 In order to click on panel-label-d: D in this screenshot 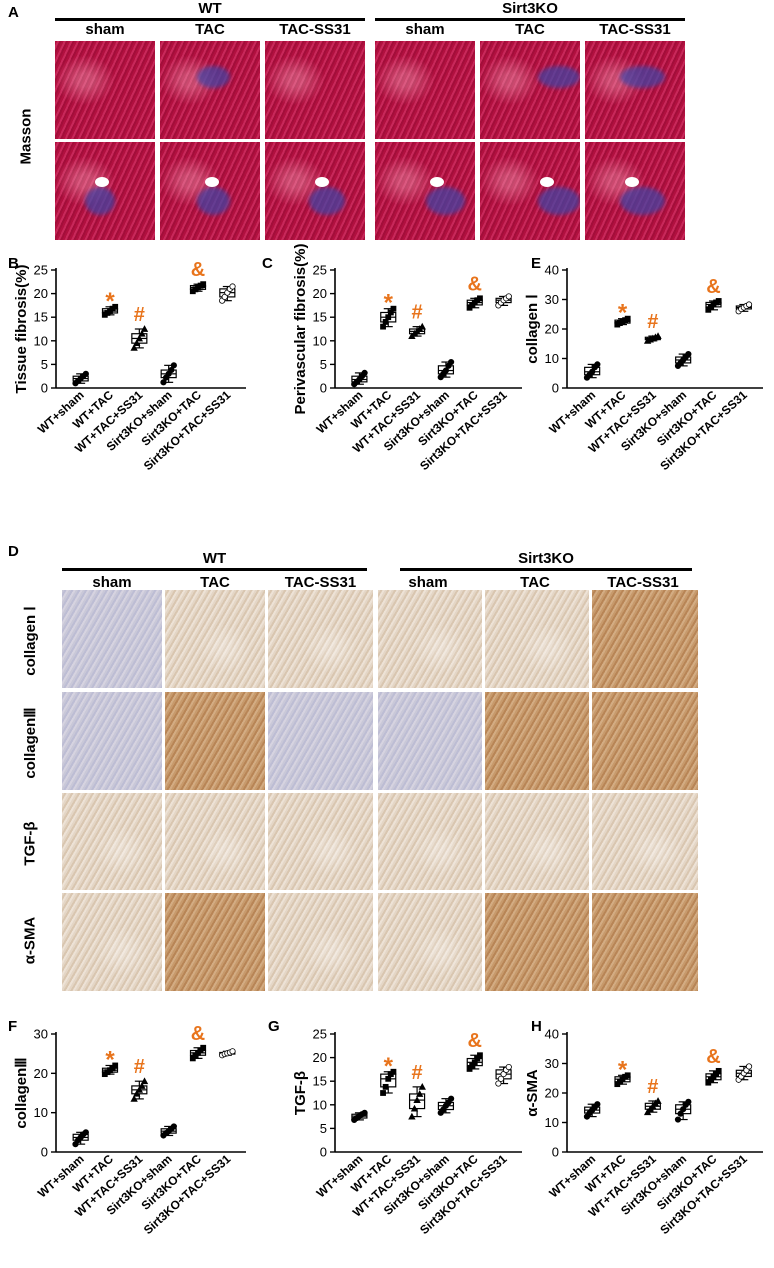, I will do `click(13, 551)`.